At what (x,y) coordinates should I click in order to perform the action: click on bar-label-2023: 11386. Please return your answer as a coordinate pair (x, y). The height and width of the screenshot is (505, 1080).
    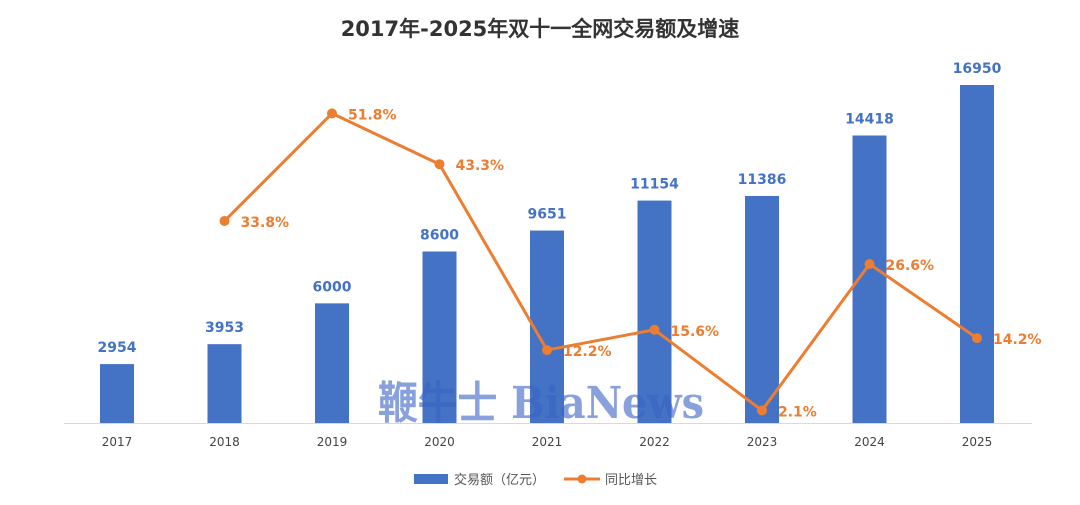
    Looking at the image, I should click on (762, 180).